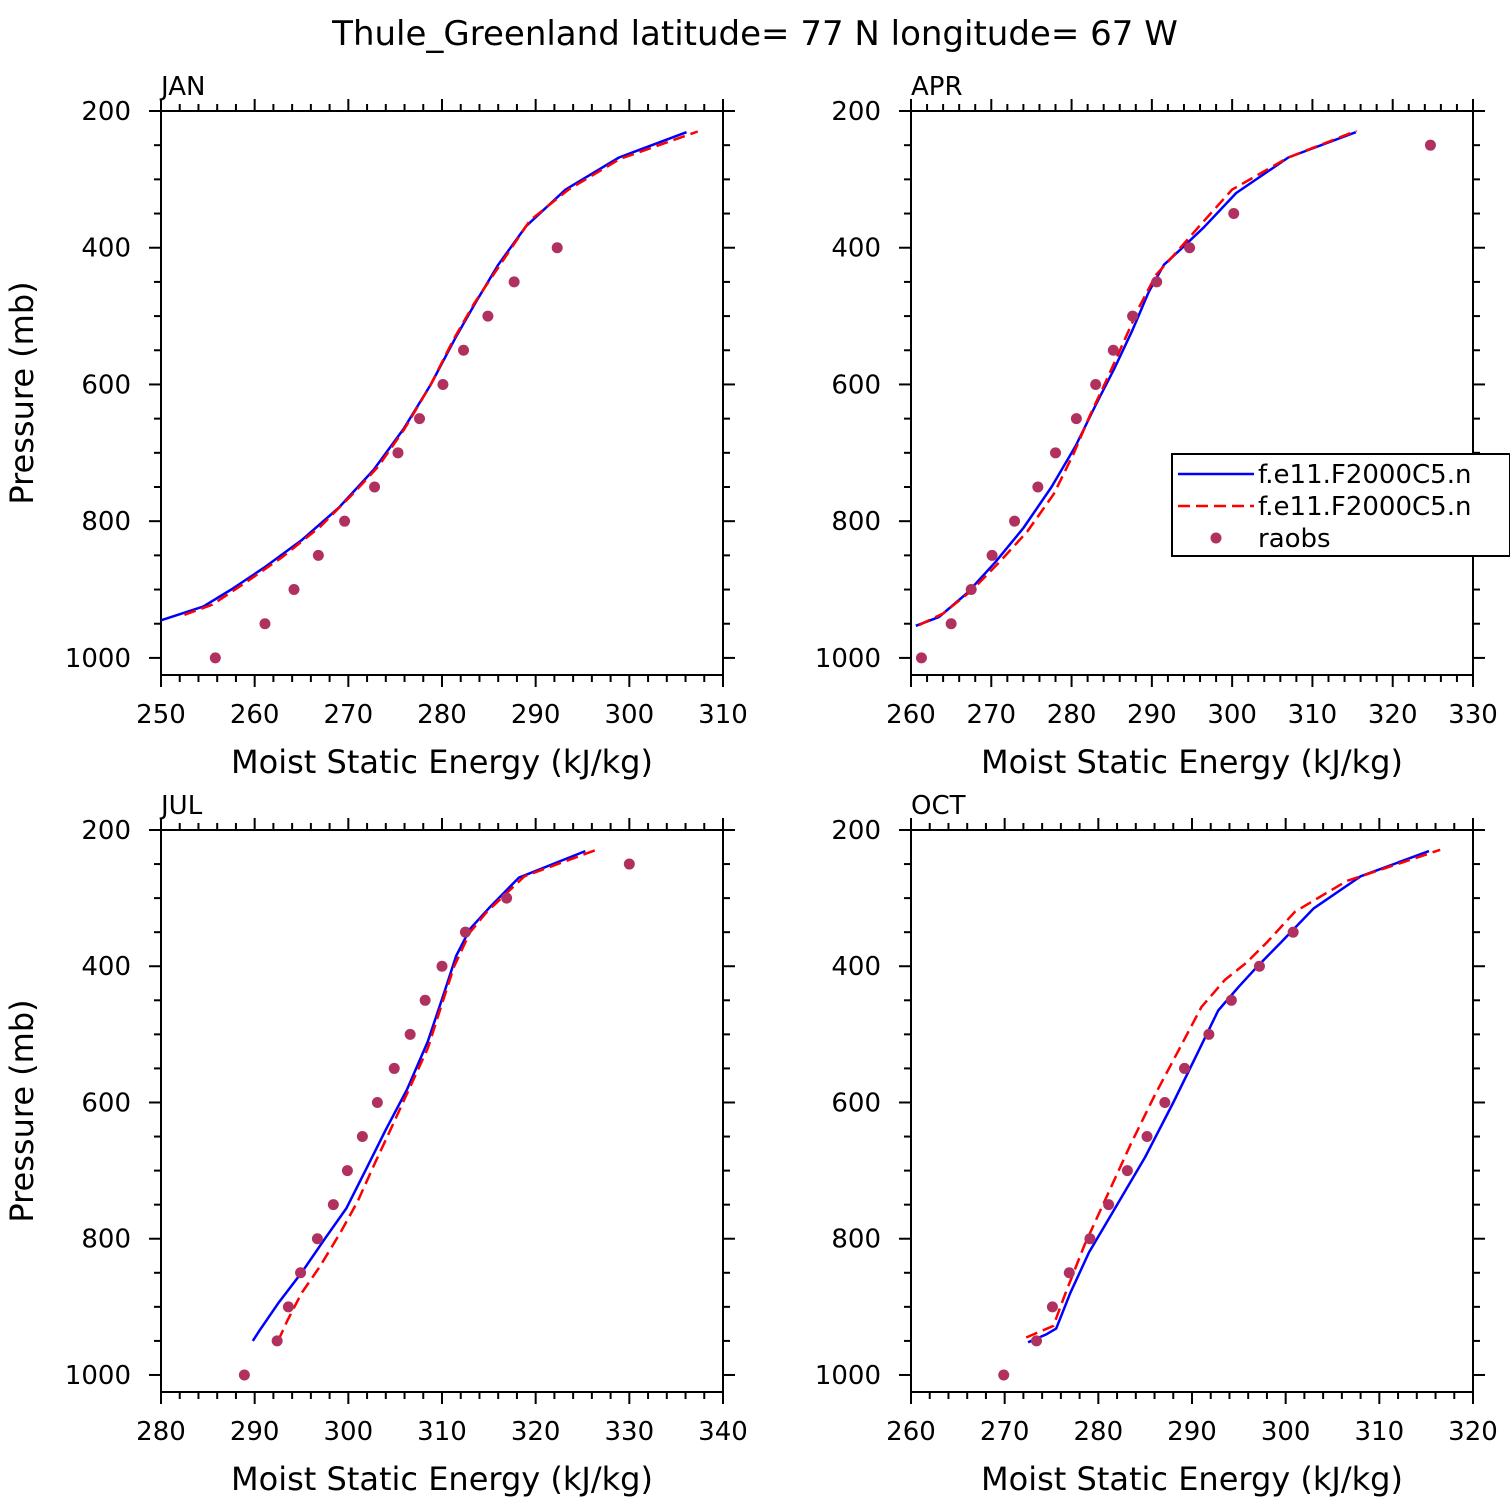 This screenshot has width=1510, height=1510. I want to click on legend-marker-raobs, so click(1216, 538).